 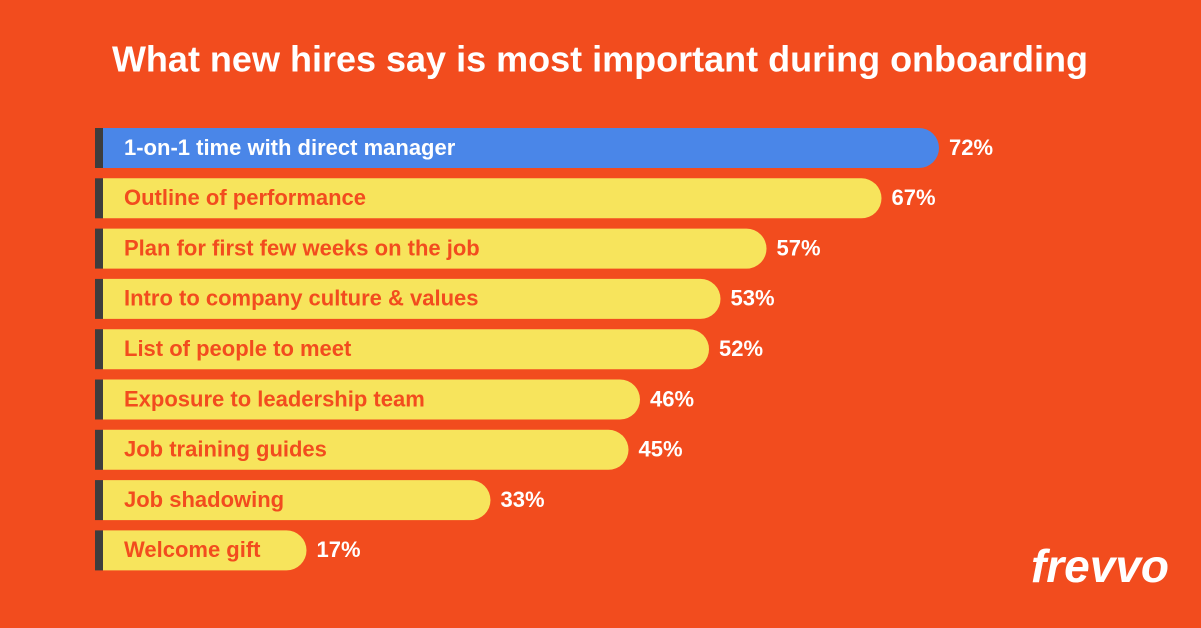 What do you see at coordinates (192, 549) in the screenshot?
I see `category-label: Welcome gift` at bounding box center [192, 549].